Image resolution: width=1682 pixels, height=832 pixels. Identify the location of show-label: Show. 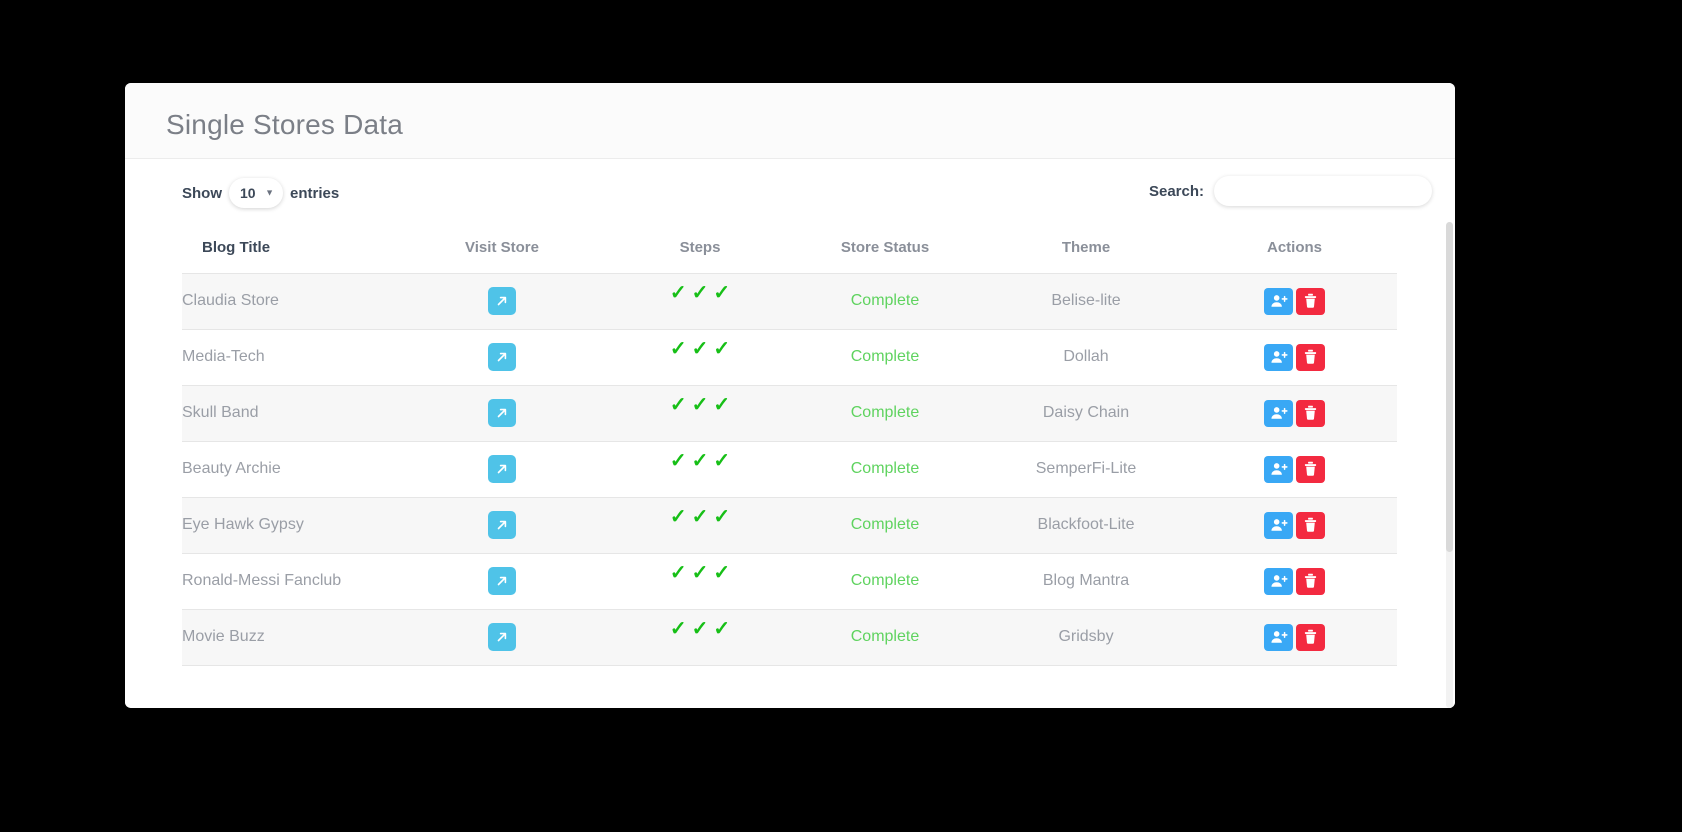
(202, 193).